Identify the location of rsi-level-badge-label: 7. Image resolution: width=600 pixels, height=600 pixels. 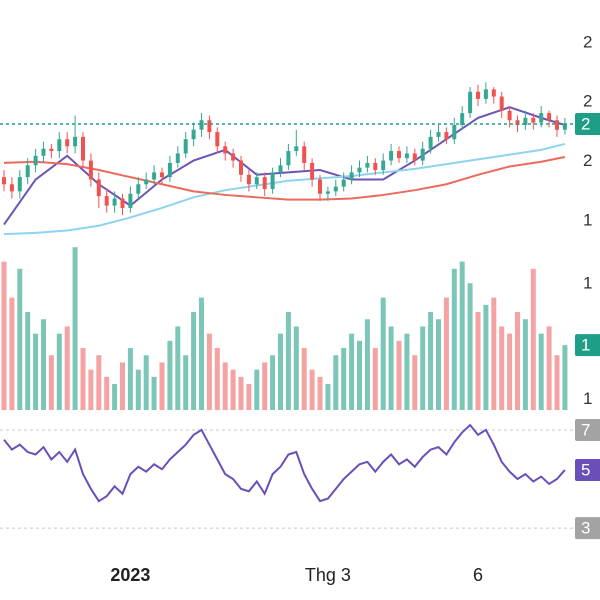
(585, 429).